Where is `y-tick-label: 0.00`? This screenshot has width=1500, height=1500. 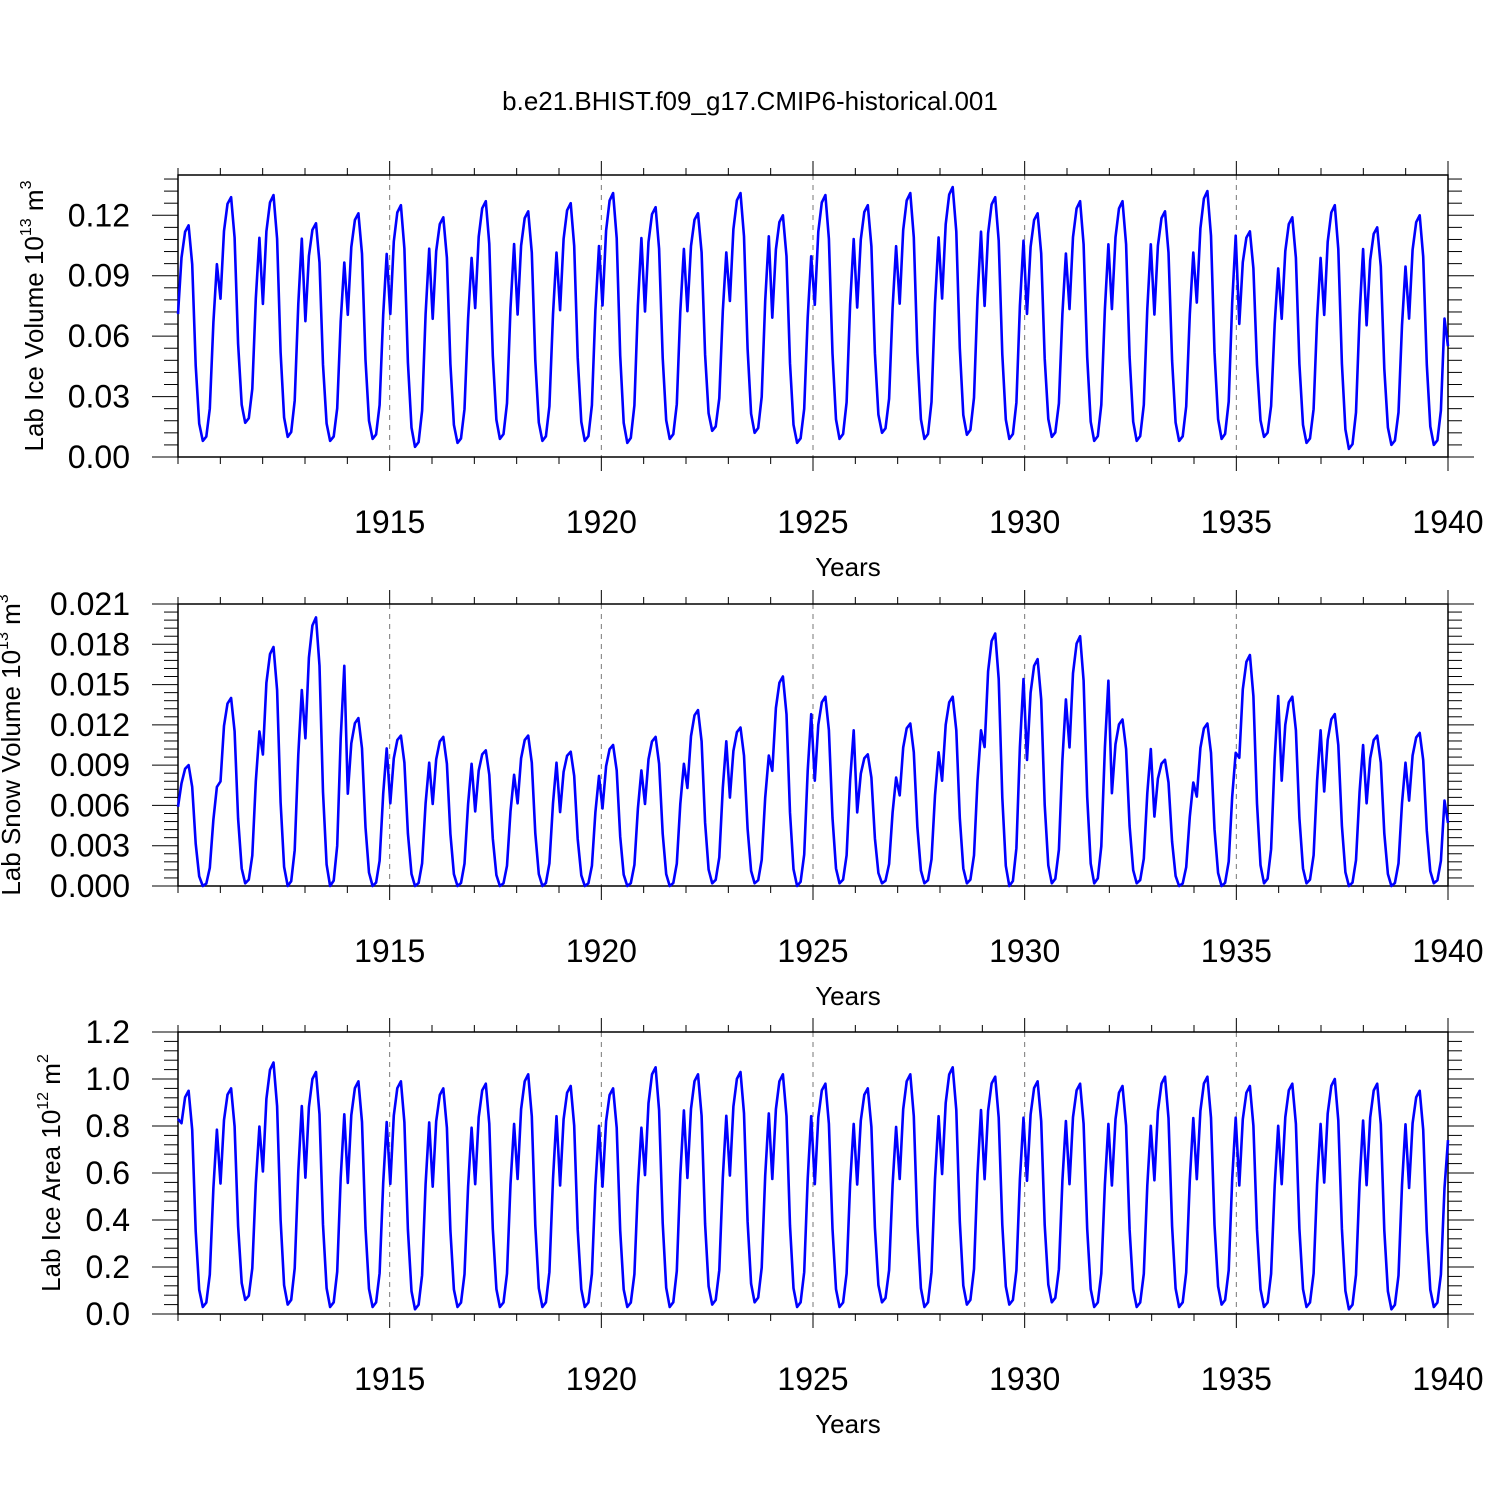 y-tick-label: 0.00 is located at coordinates (99, 457).